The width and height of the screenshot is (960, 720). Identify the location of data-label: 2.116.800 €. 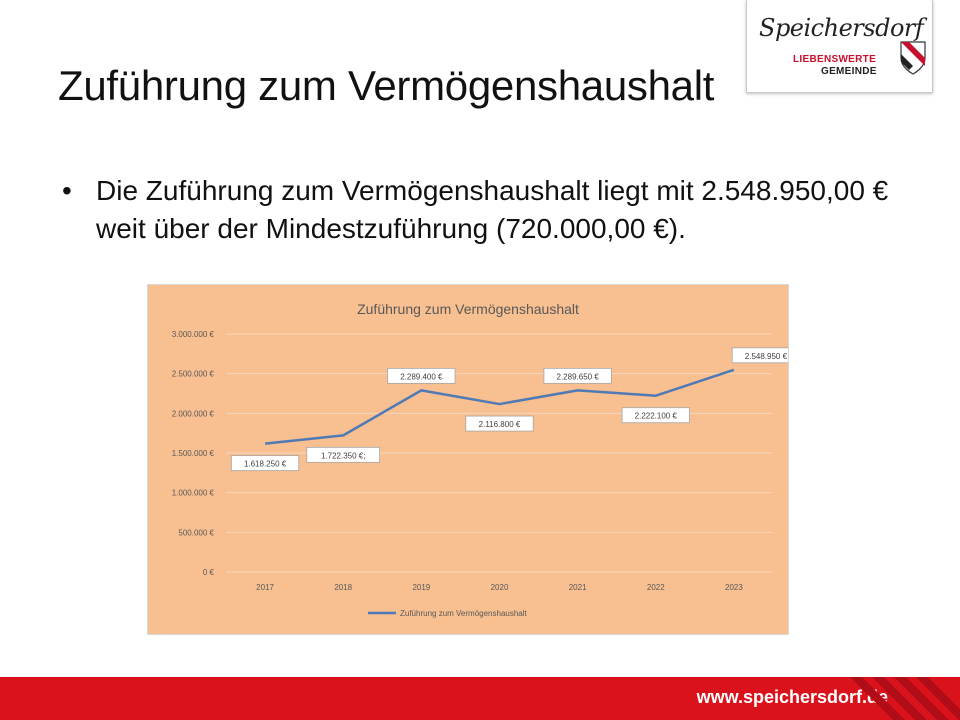
(500, 424).